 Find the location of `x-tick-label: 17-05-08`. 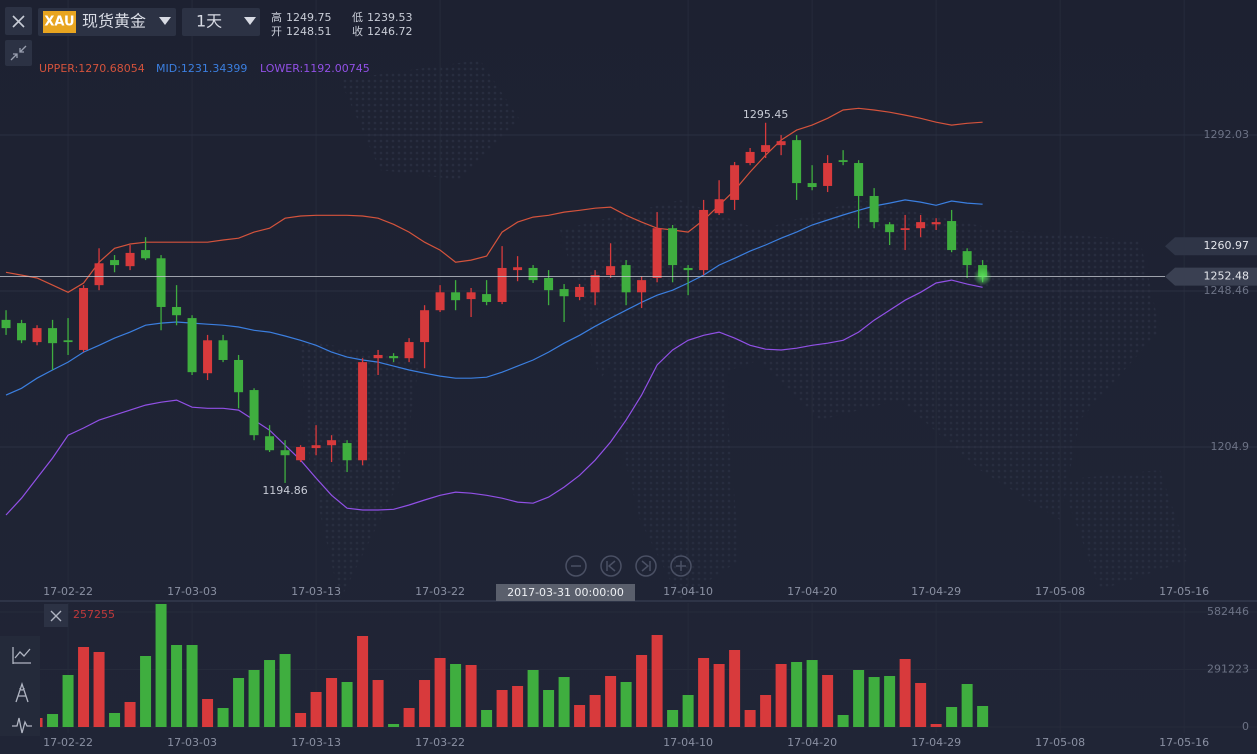

x-tick-label: 17-05-08 is located at coordinates (1060, 742).